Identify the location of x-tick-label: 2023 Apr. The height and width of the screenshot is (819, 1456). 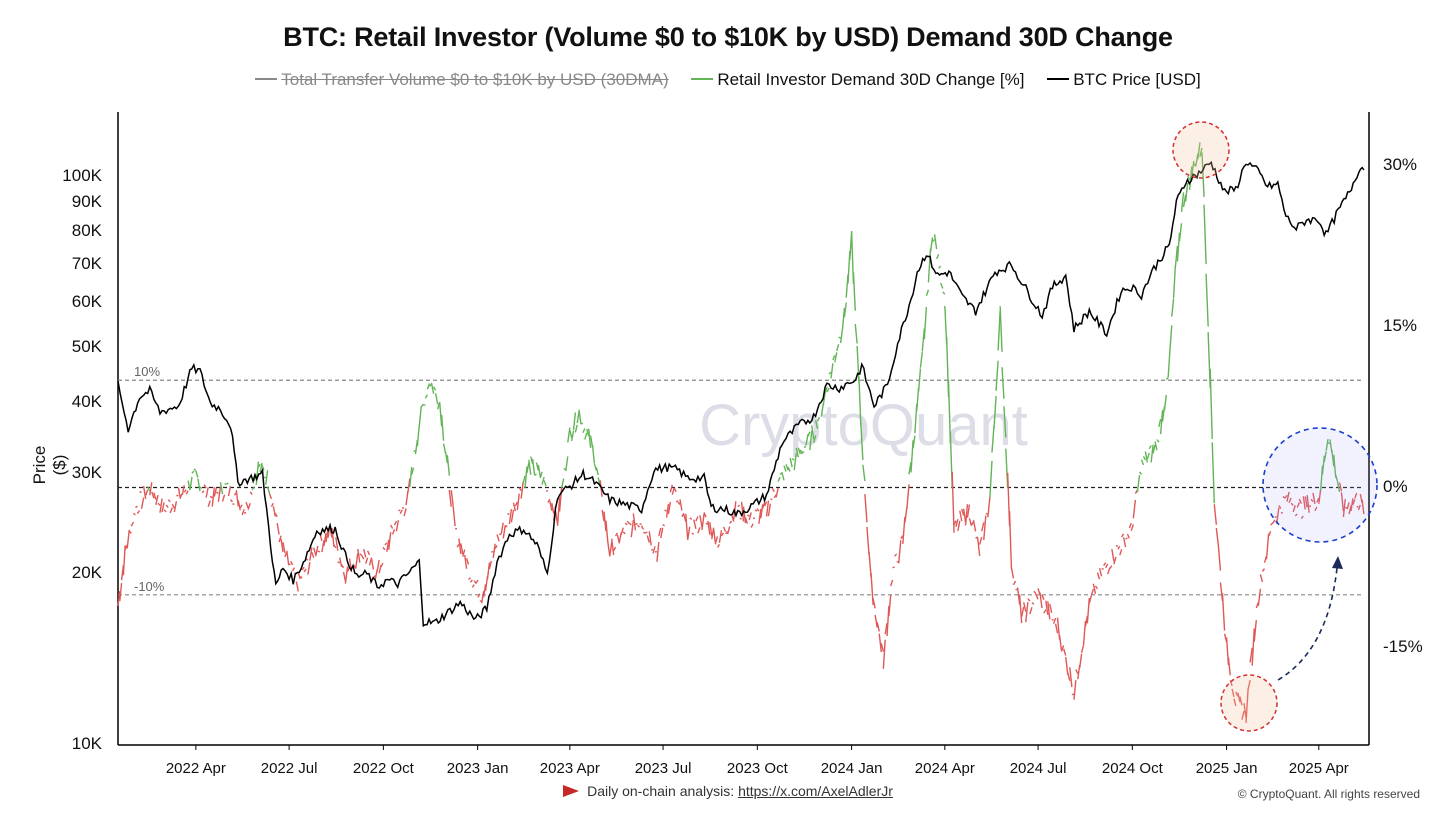
(569, 768).